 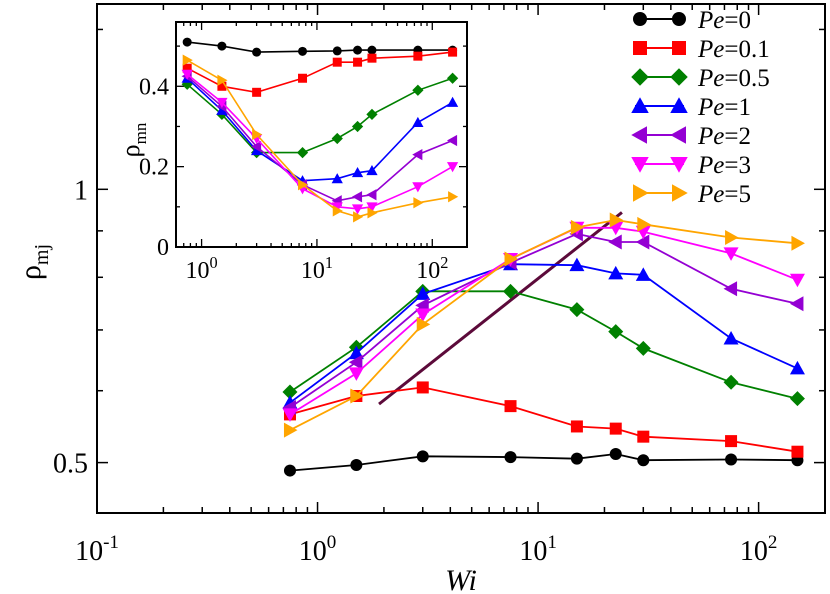 I want to click on x-axis-label: Wi, so click(x=461, y=579).